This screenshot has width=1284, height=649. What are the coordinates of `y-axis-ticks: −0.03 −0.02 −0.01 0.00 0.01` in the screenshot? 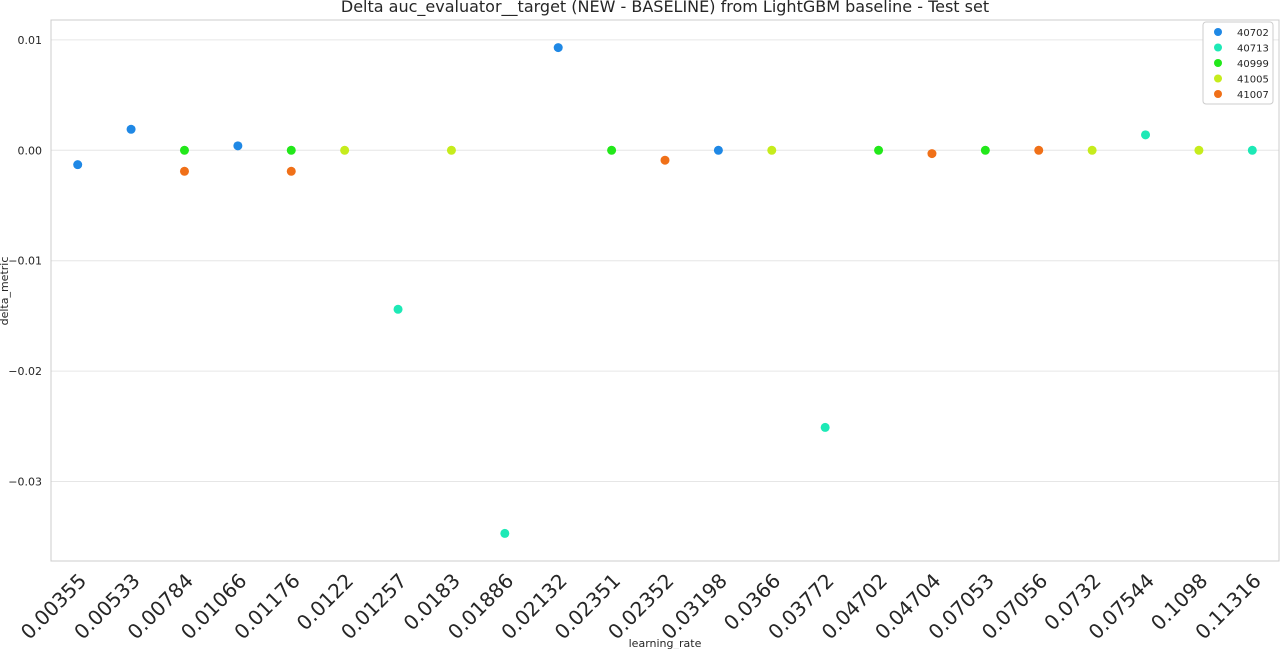 It's located at (25, 261).